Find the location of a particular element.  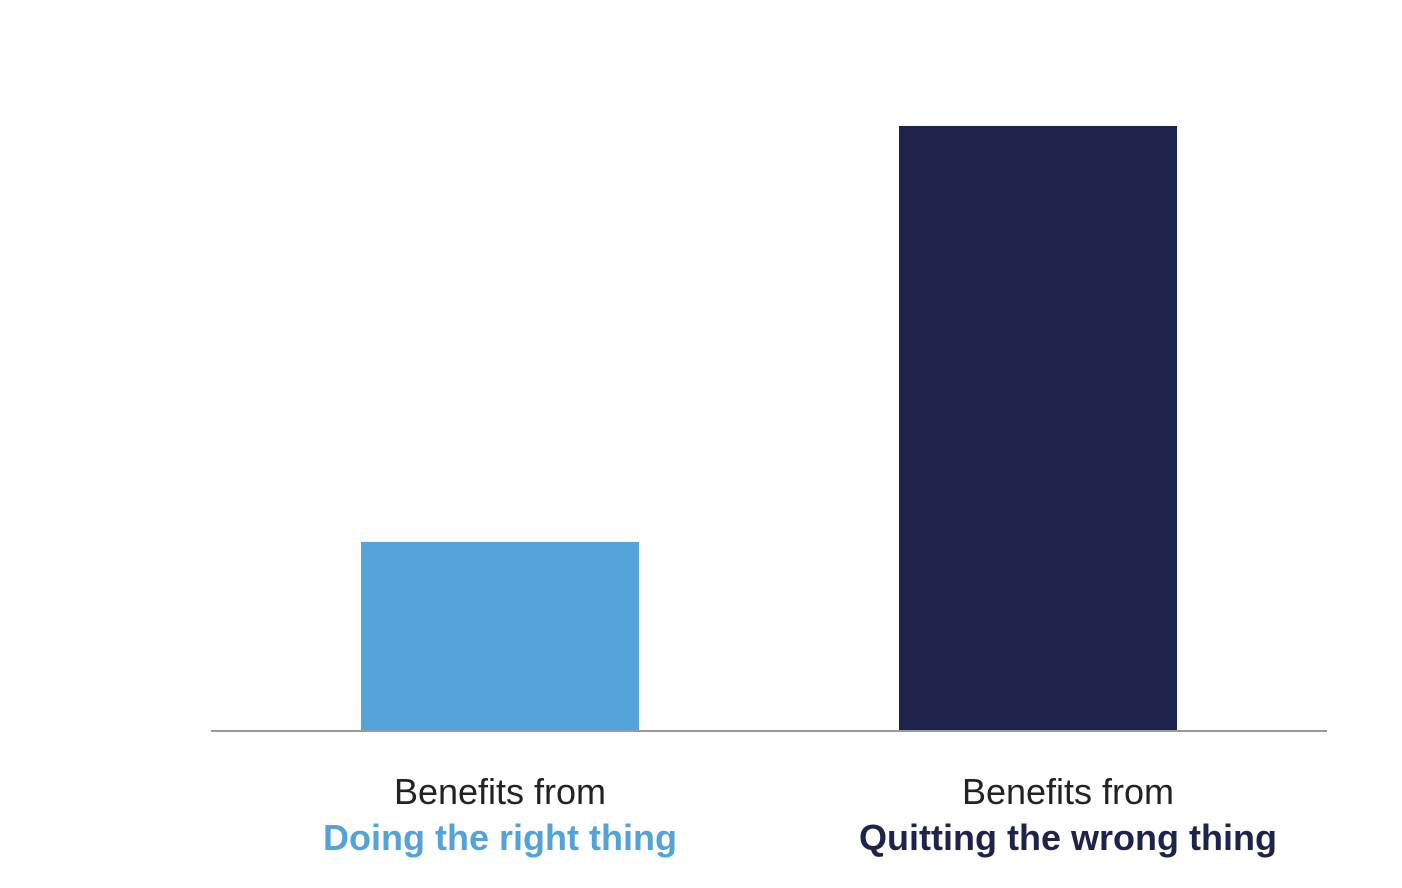

category-label-1-line2: Doing the right thing is located at coordinates (500, 837).